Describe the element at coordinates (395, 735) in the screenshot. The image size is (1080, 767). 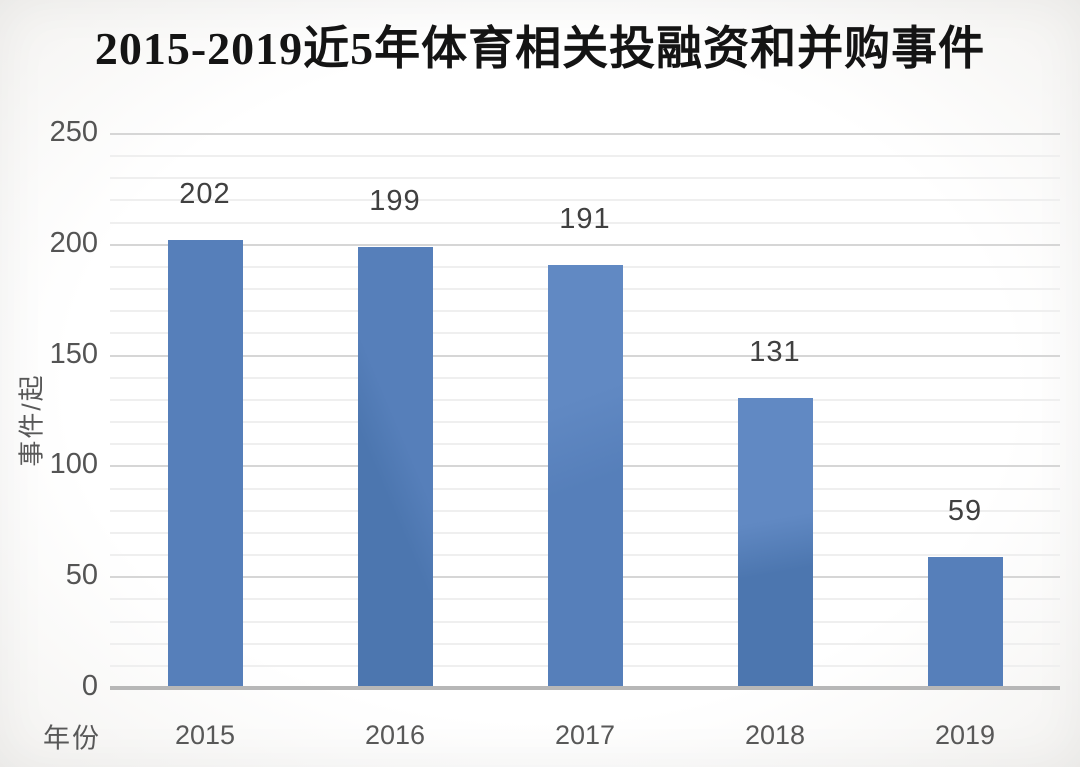
I see `x-tick-label: 2016` at that location.